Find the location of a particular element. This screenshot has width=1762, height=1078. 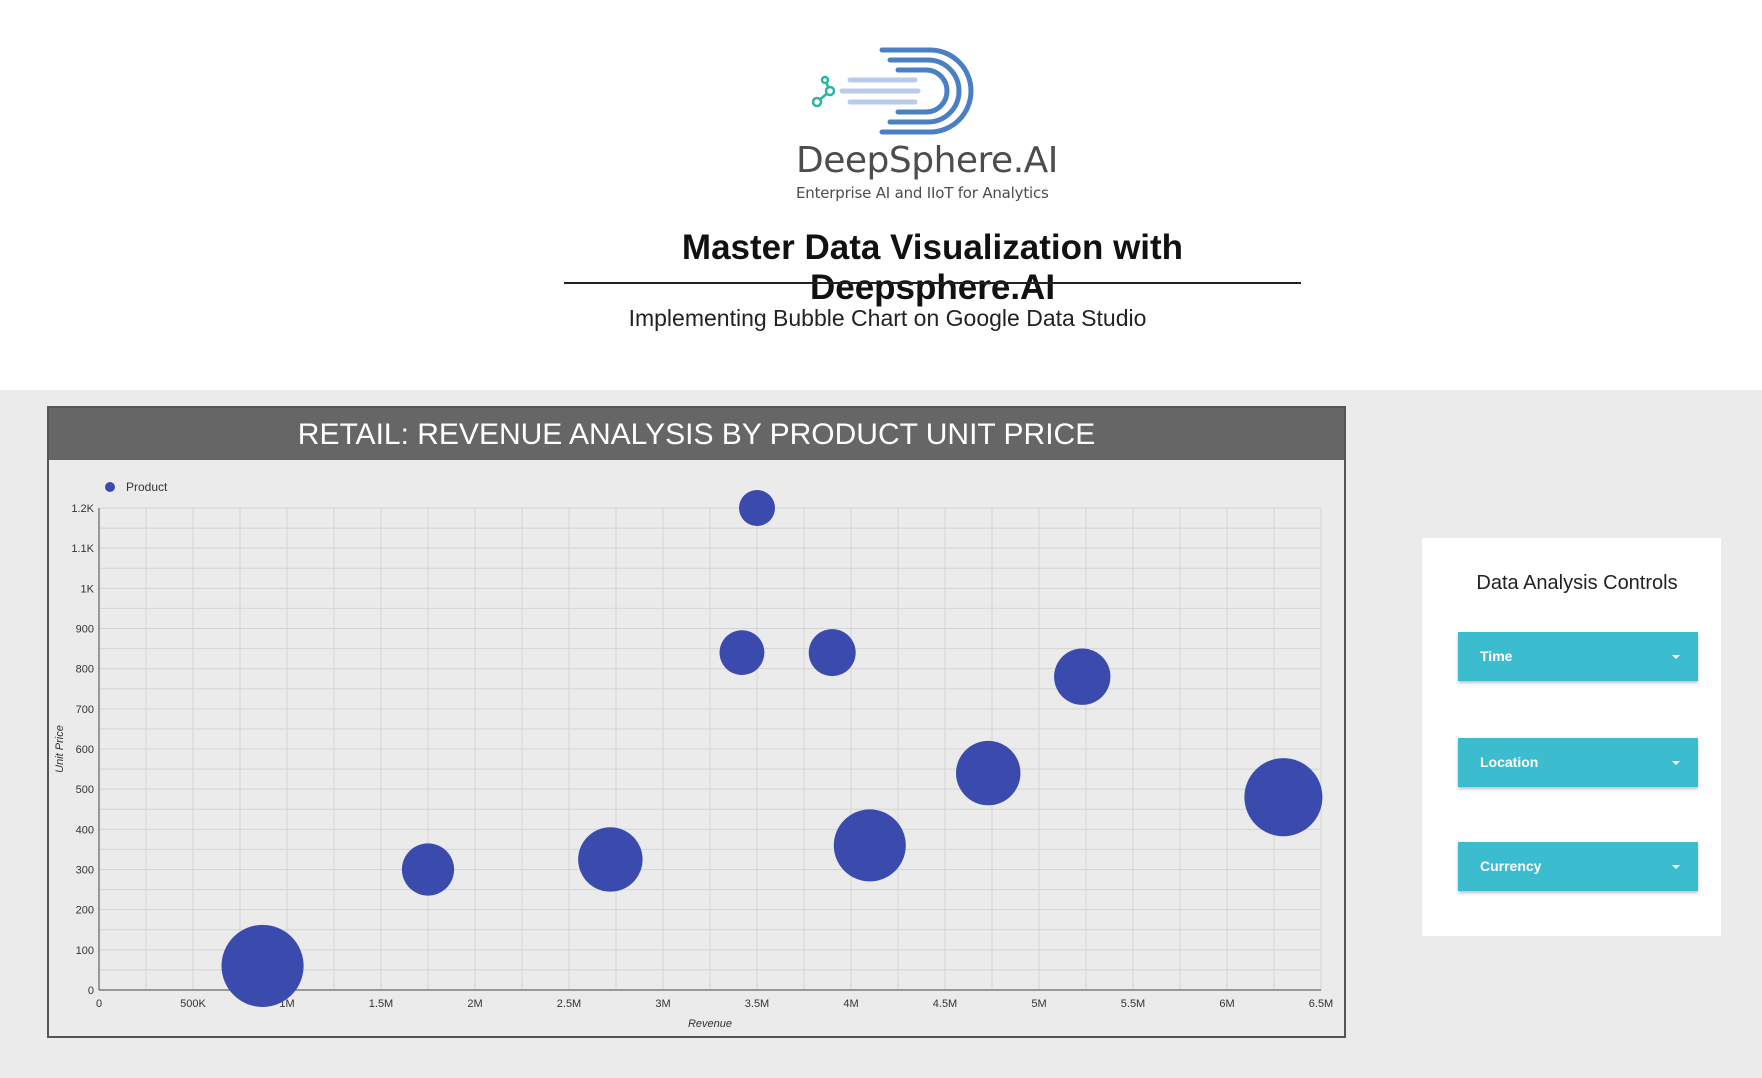

y-tick-label: 900 is located at coordinates (85, 630).